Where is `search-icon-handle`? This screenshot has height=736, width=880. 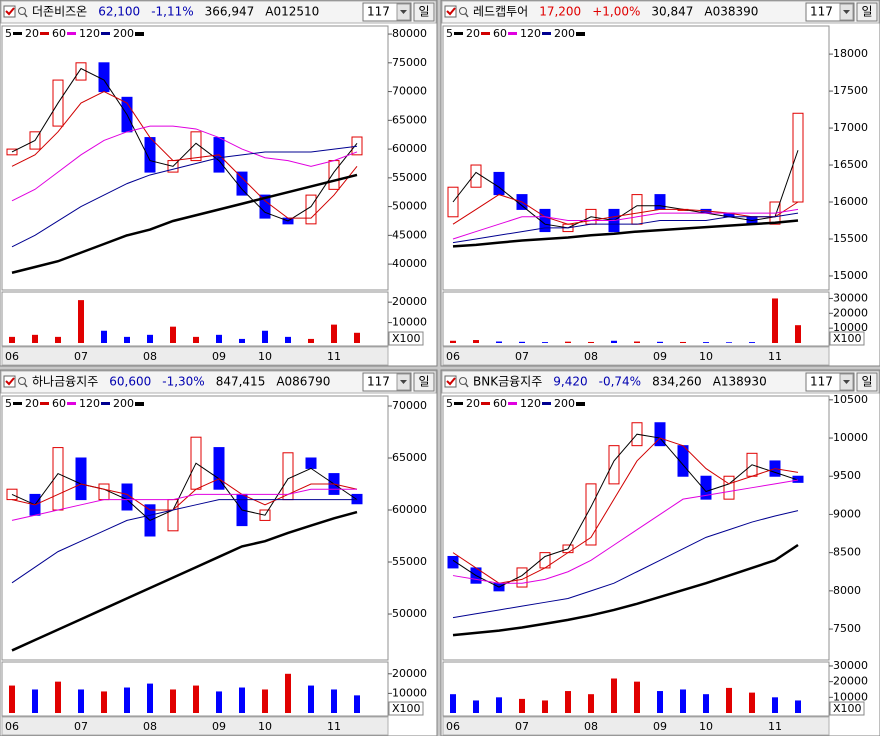
search-icon-handle is located at coordinates (25, 15).